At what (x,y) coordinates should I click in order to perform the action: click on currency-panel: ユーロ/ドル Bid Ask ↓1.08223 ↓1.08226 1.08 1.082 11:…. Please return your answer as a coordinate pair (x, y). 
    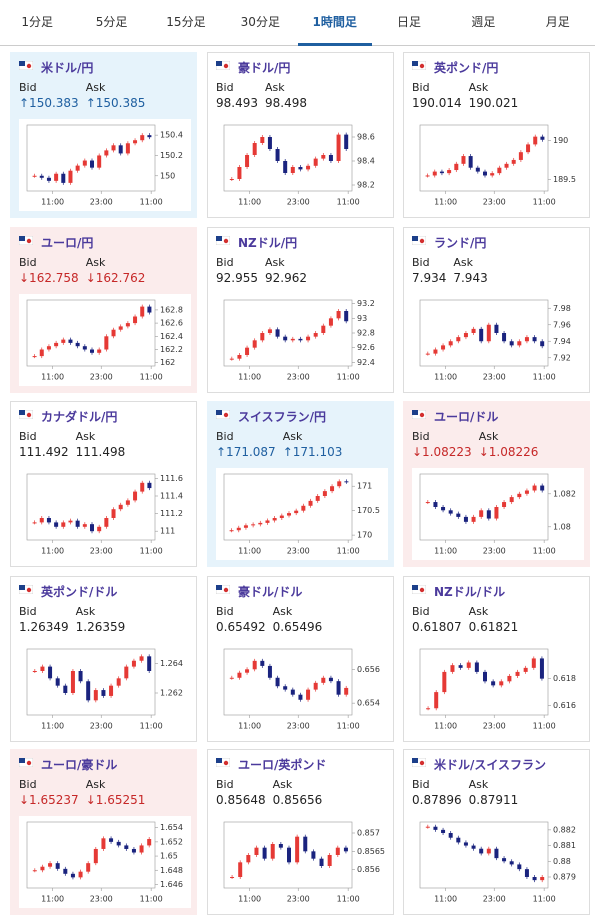
    Looking at the image, I should click on (496, 484).